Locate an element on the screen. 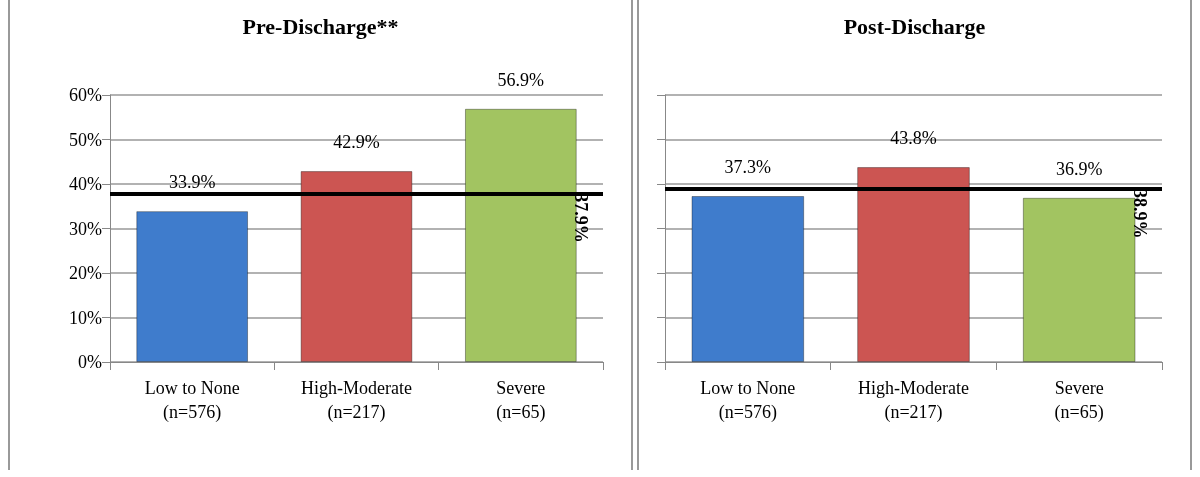 This screenshot has width=1200, height=477. ref-line-label: 38.9% is located at coordinates (1140, 213).